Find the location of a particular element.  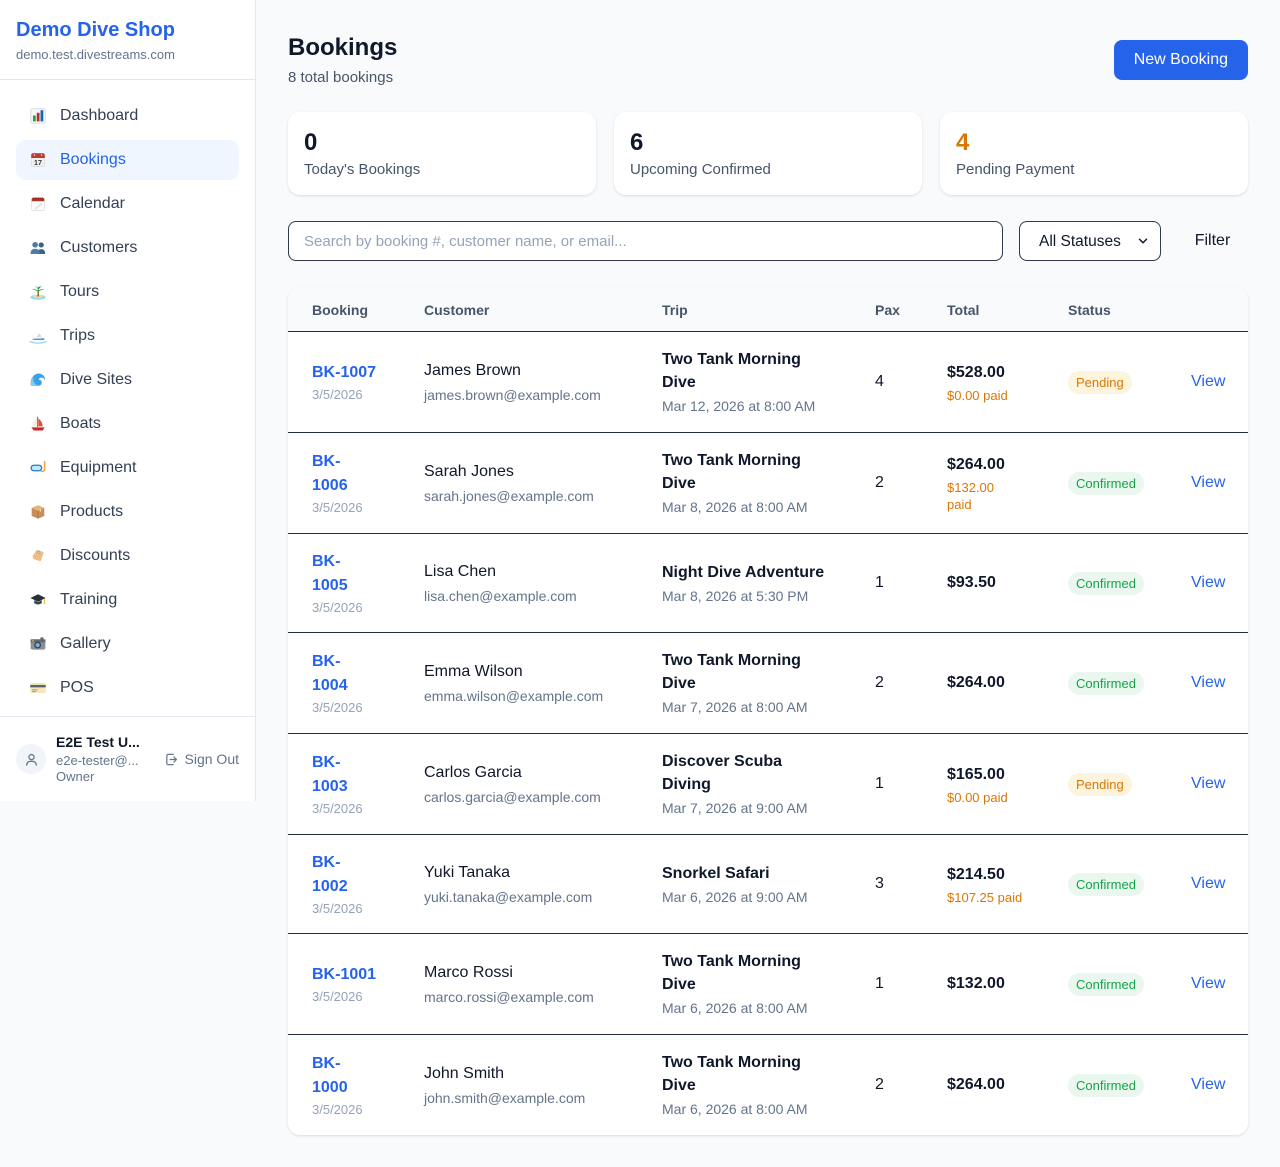

sidebar-item-label: Gallery is located at coordinates (85, 643).